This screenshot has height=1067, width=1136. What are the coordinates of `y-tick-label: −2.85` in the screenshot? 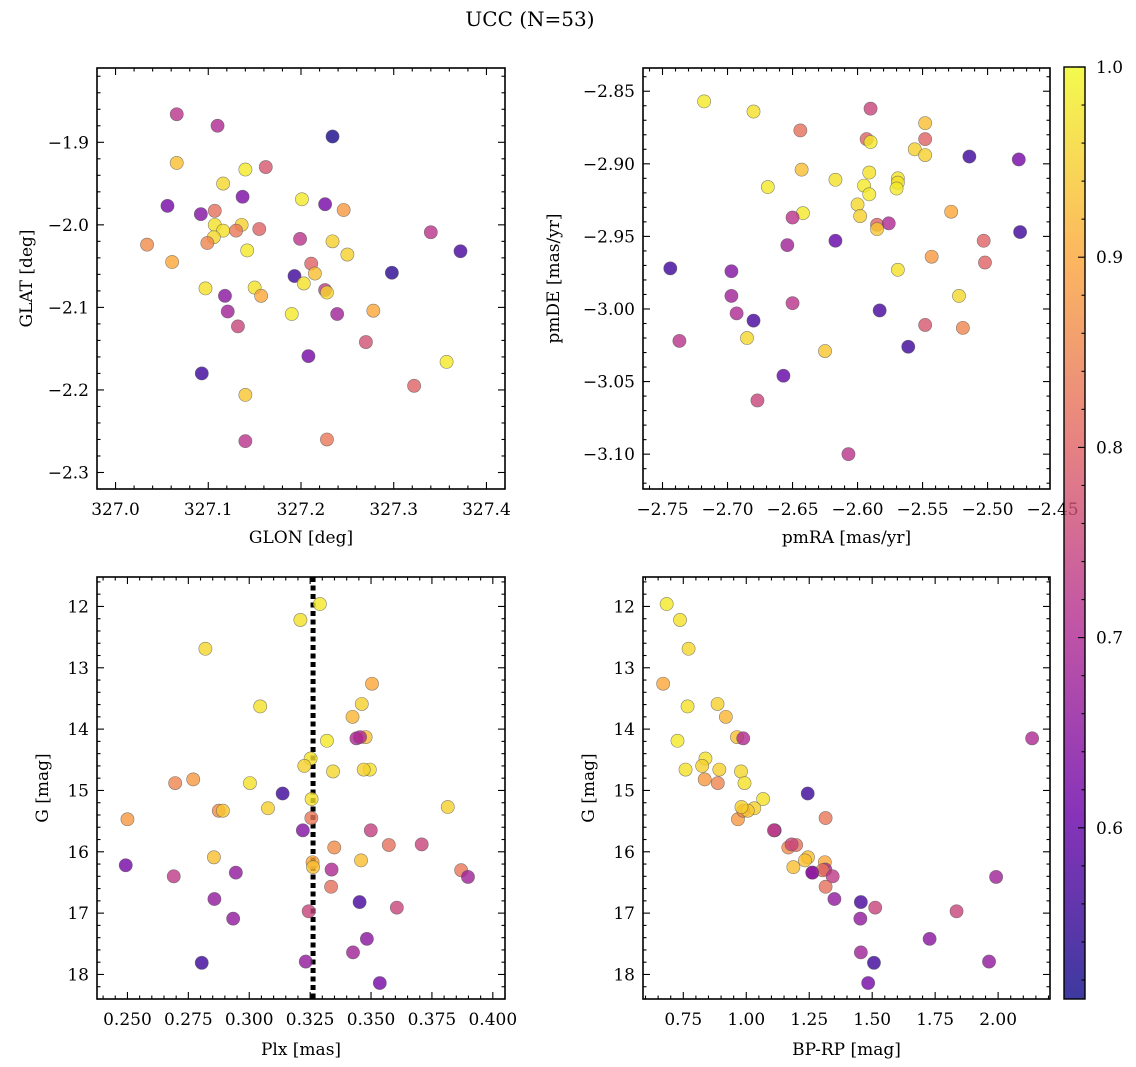 It's located at (609, 92).